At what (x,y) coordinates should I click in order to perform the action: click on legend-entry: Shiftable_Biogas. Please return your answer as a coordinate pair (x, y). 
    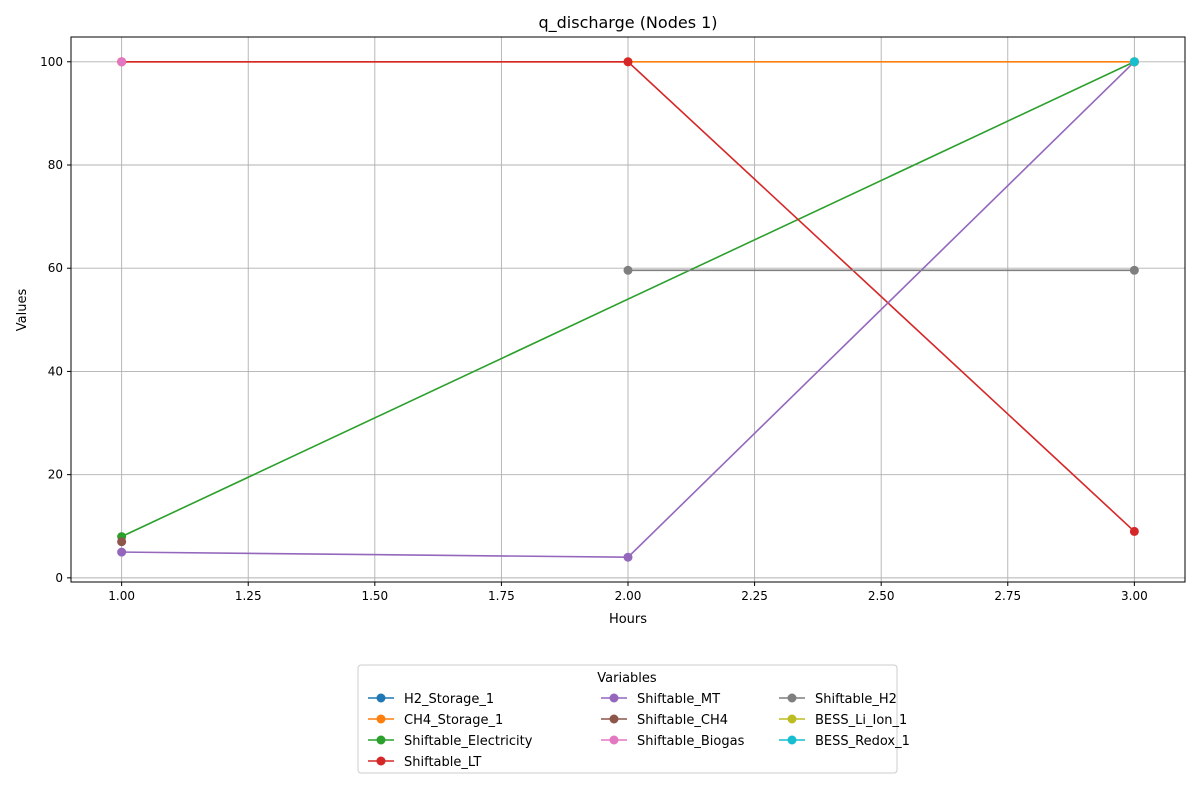
    Looking at the image, I should click on (673, 741).